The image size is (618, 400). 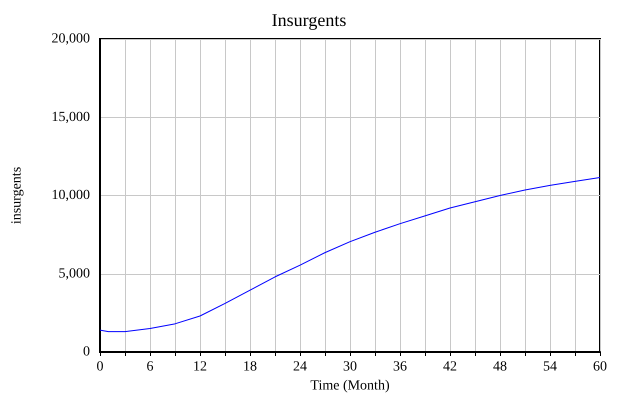 I want to click on x-tick-label: 6, so click(x=150, y=367).